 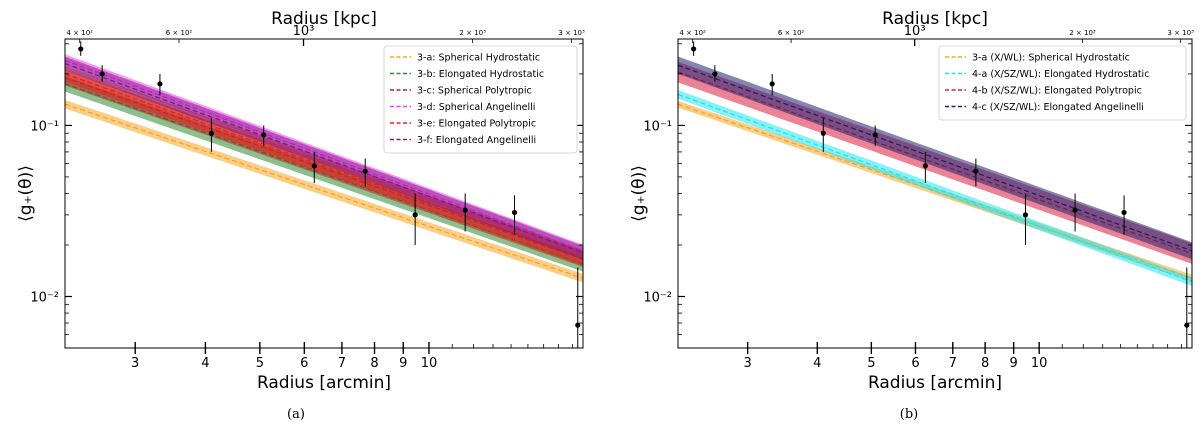 I want to click on caption-b: (b), so click(x=909, y=414).